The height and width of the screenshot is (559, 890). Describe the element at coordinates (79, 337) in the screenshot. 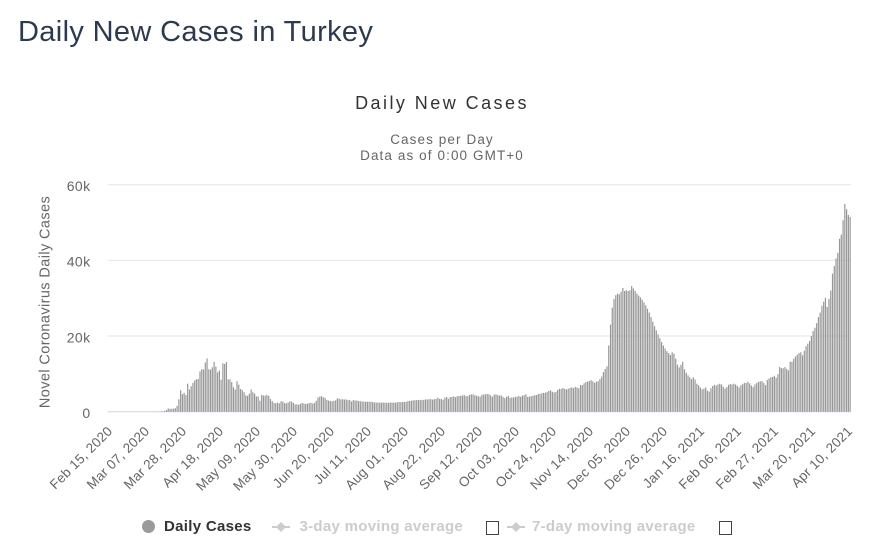

I see `svg-text: 20k` at that location.